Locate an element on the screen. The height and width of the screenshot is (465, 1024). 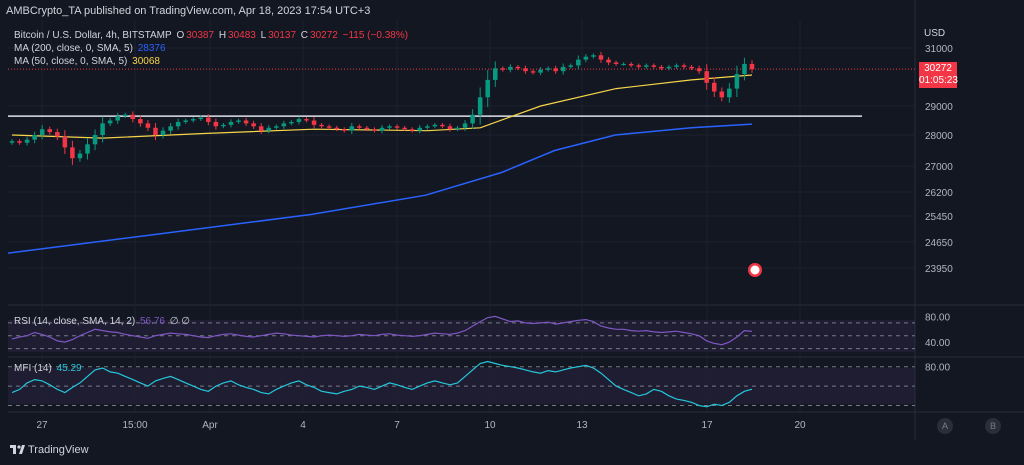
log-scale-button: B is located at coordinates (993, 426).